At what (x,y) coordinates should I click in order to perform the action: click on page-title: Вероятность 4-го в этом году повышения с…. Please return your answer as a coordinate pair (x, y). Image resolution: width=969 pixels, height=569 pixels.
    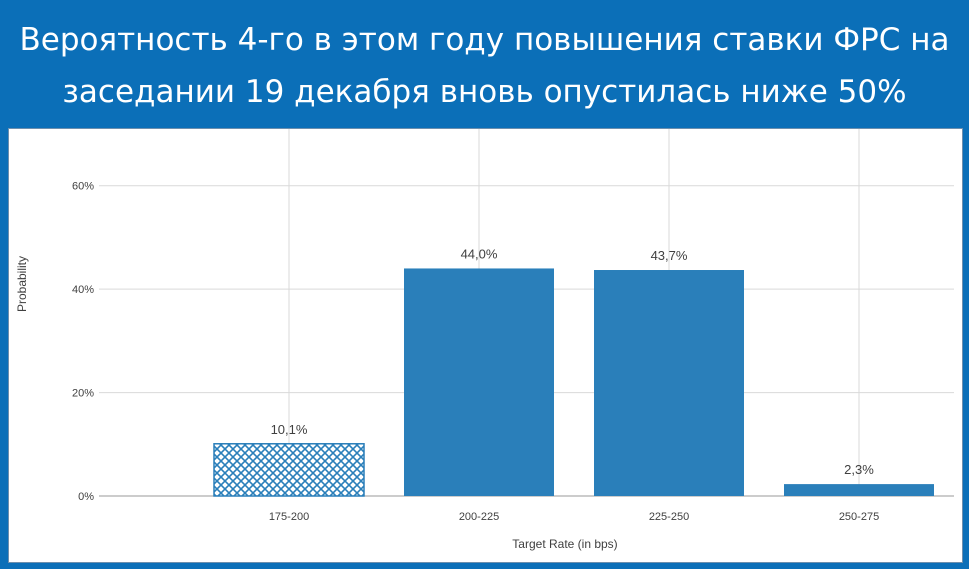
    Looking at the image, I should click on (484, 66).